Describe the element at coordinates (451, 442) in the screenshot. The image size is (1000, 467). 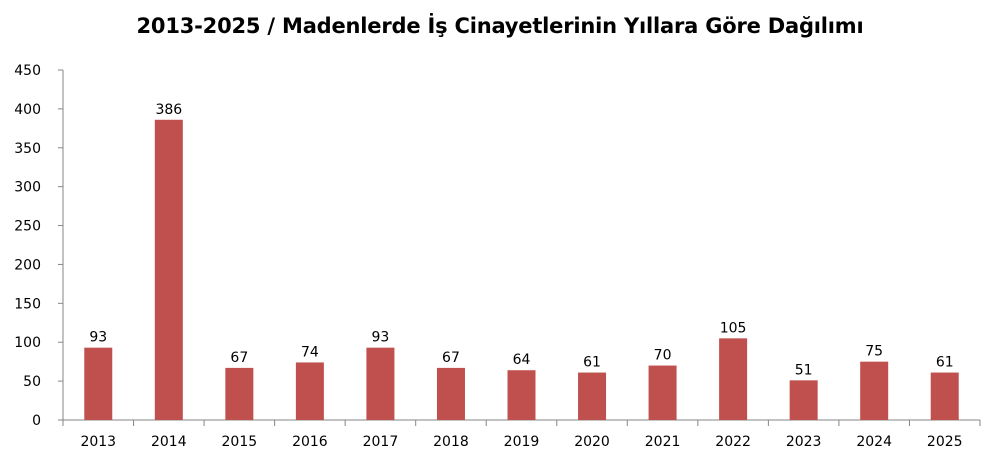
I see `x-tick-label: 2018` at that location.